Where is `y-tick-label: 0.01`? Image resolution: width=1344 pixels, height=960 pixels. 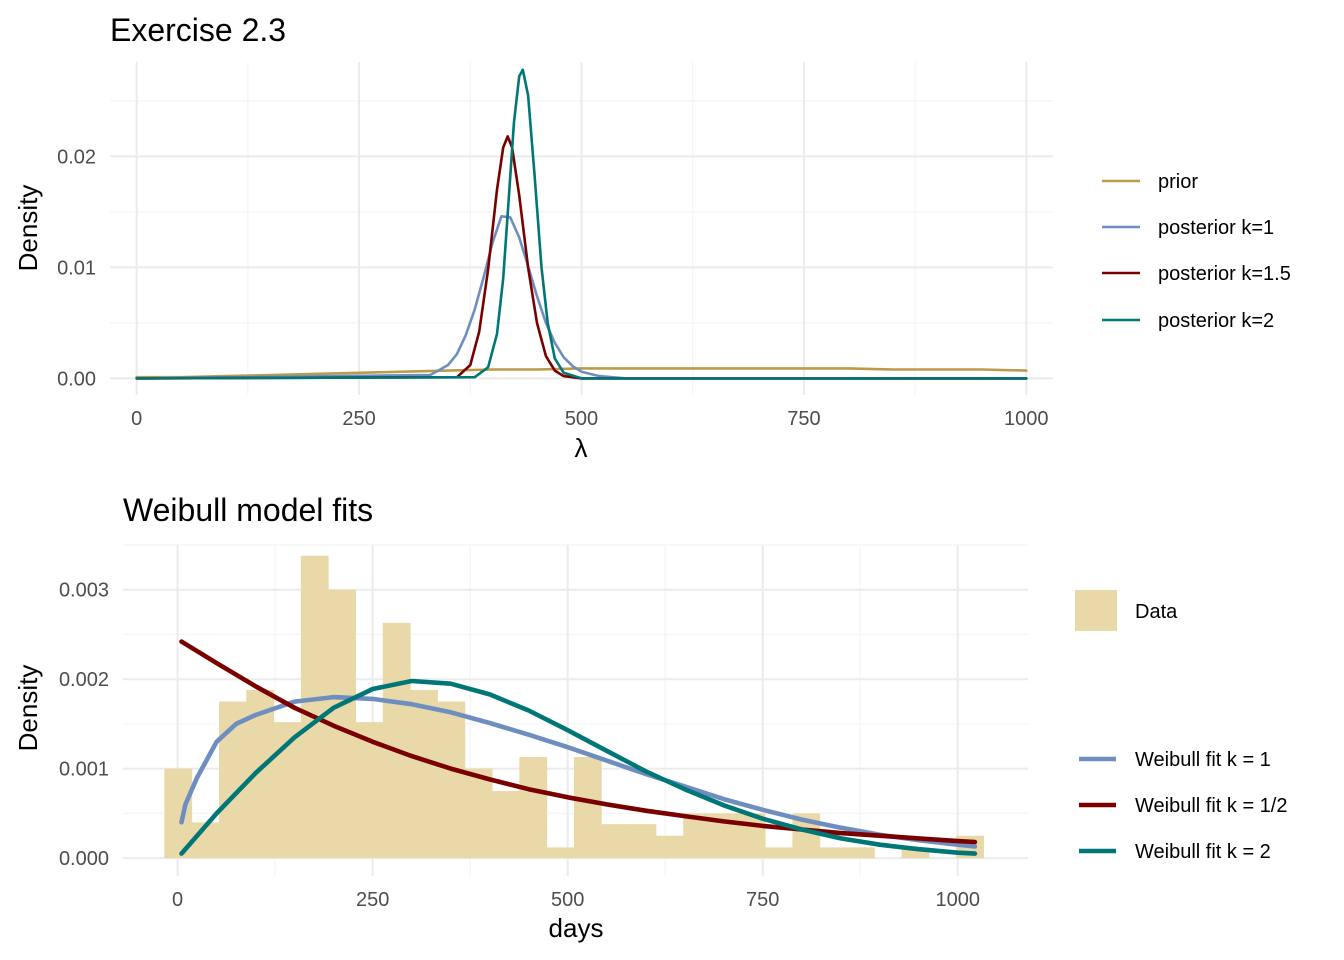
y-tick-label: 0.01 is located at coordinates (76, 268).